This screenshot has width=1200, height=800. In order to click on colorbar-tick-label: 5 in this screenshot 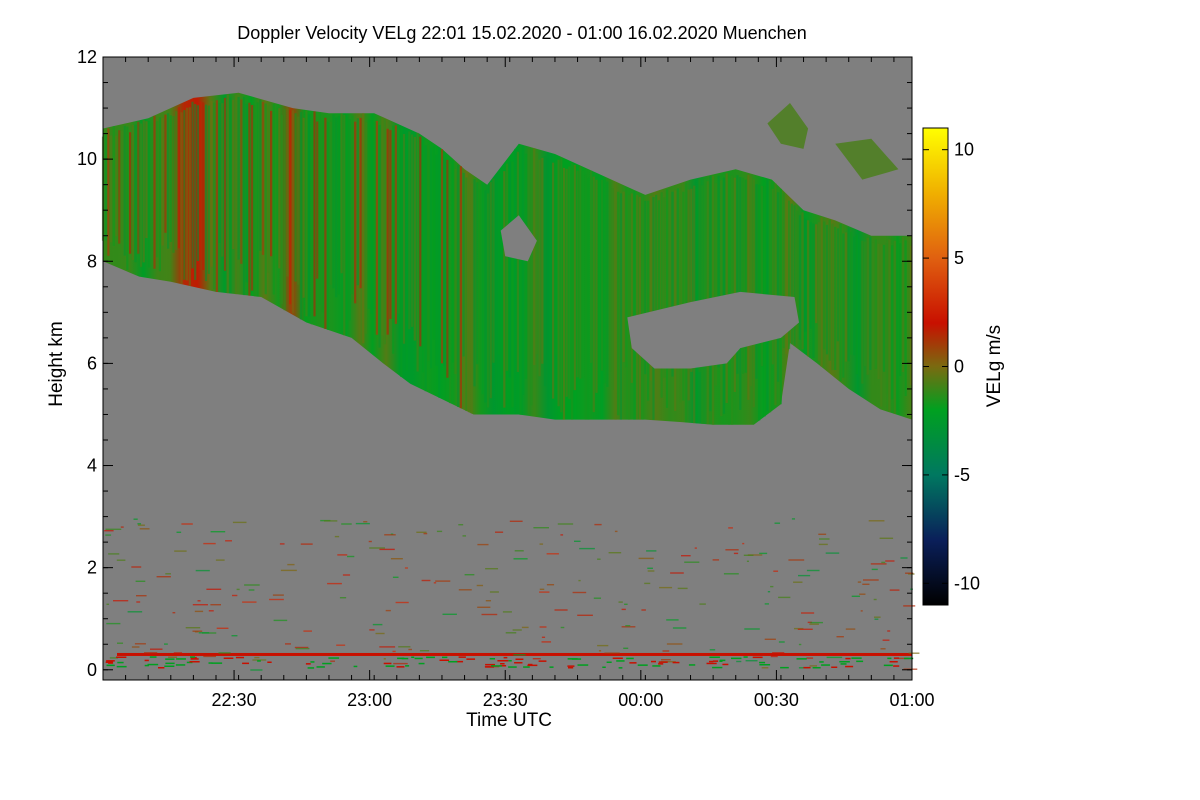, I will do `click(959, 258)`.